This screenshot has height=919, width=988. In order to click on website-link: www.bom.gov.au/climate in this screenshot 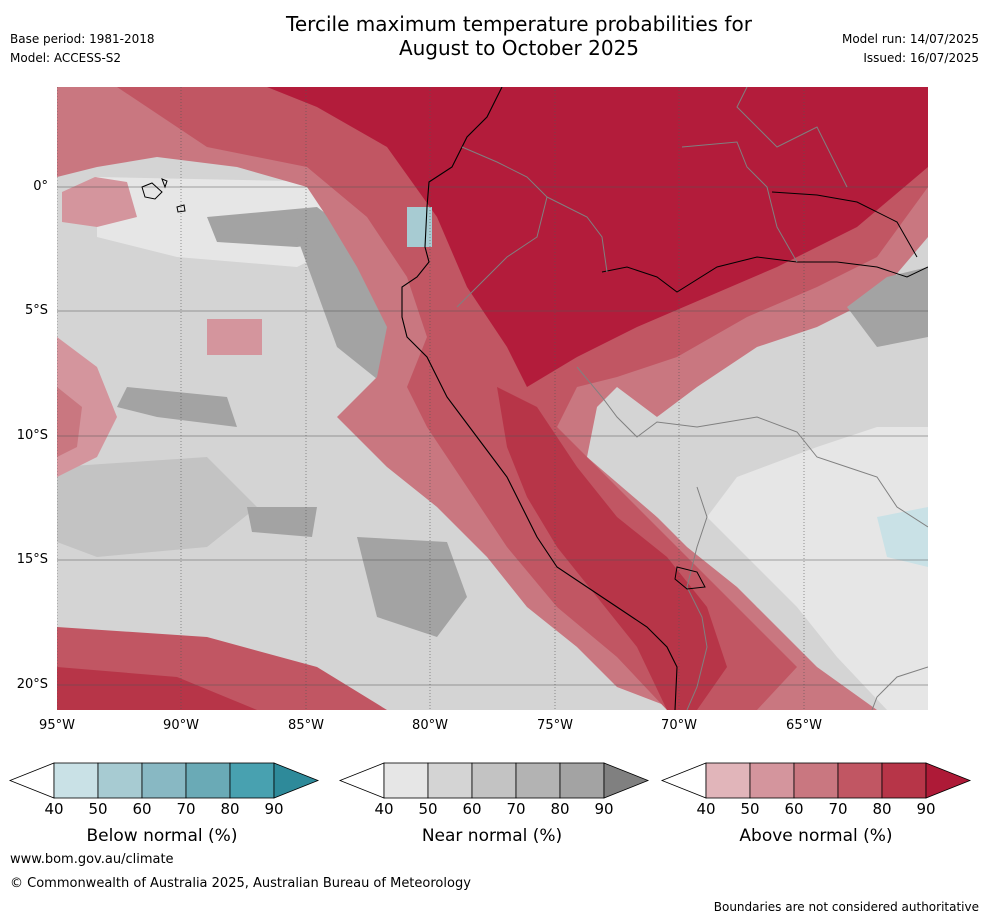, I will do `click(92, 859)`.